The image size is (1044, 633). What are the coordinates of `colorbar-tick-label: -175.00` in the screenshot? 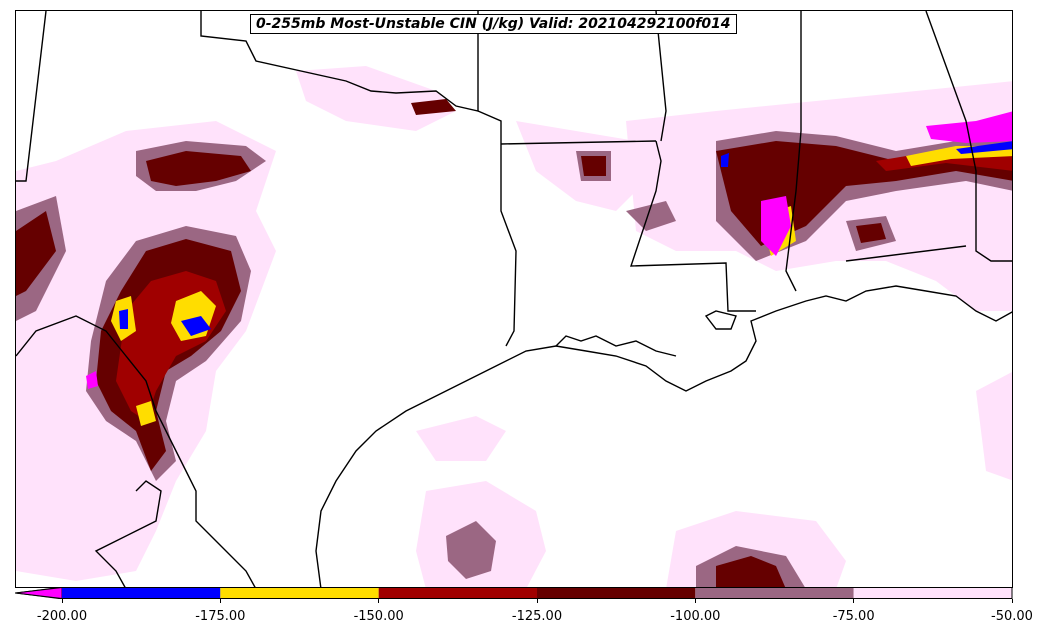 It's located at (220, 616).